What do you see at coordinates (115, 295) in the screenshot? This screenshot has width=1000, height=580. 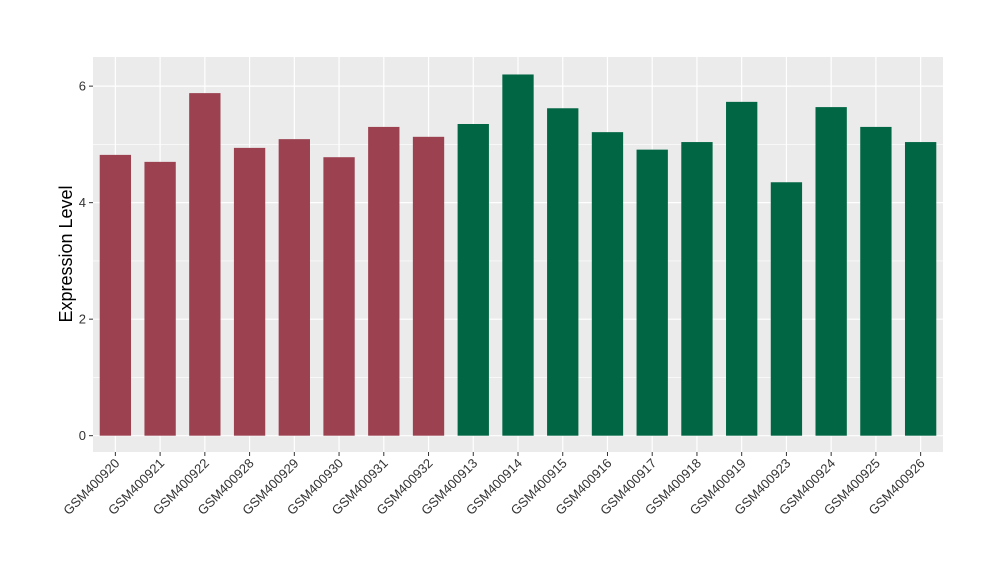 I see `bar-GSM400920` at bounding box center [115, 295].